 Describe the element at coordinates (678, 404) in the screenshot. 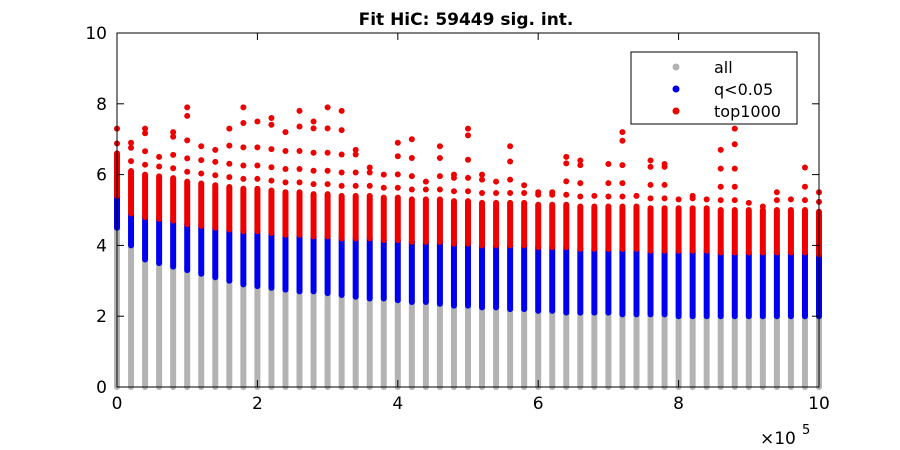

I see `x-tick-label: 8` at that location.